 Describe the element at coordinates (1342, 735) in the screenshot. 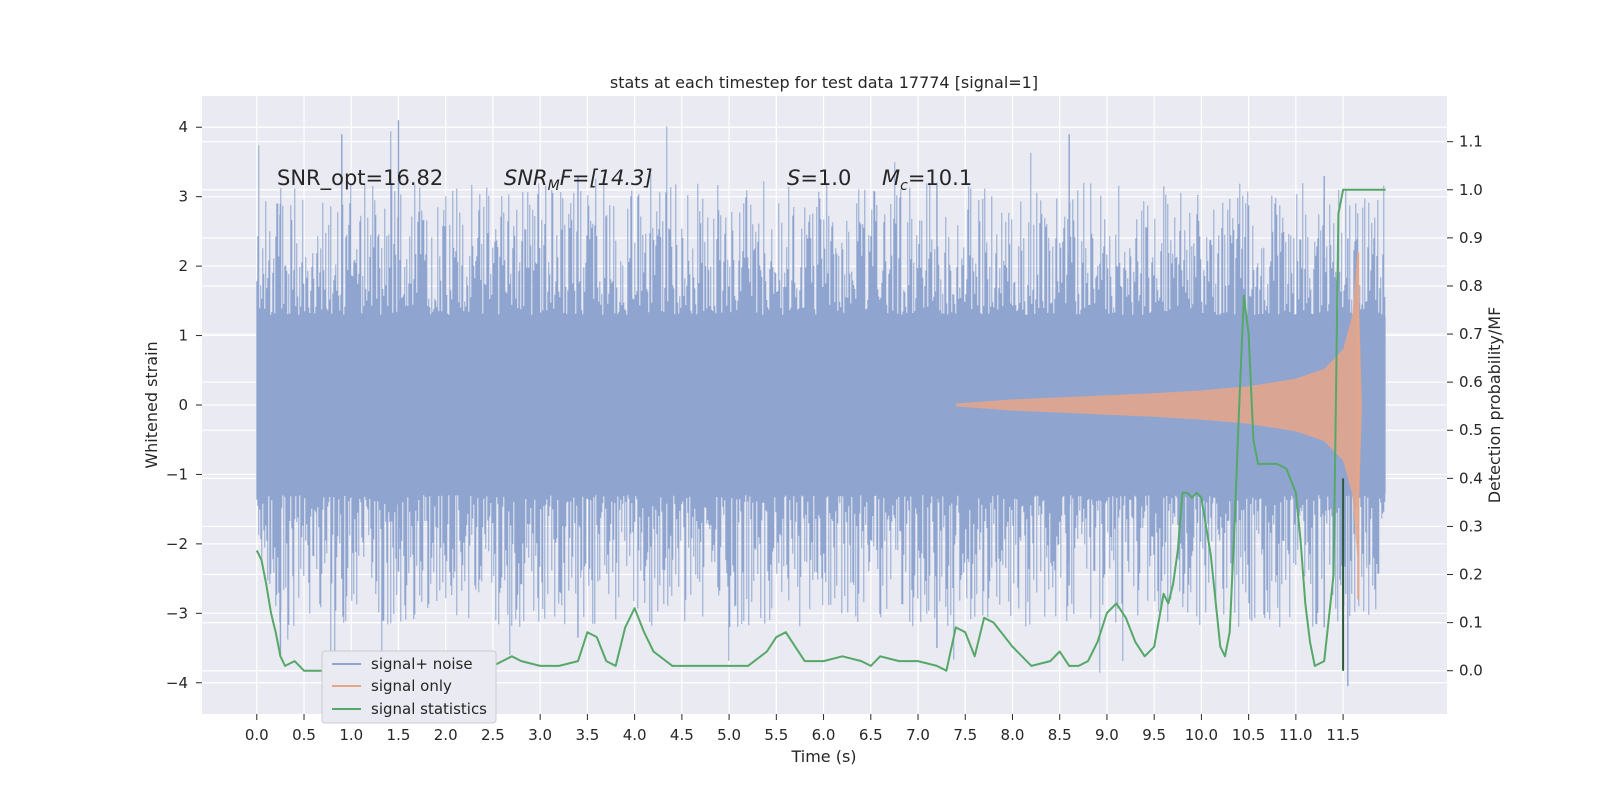

I see `x-tick-label: 11.5` at that location.